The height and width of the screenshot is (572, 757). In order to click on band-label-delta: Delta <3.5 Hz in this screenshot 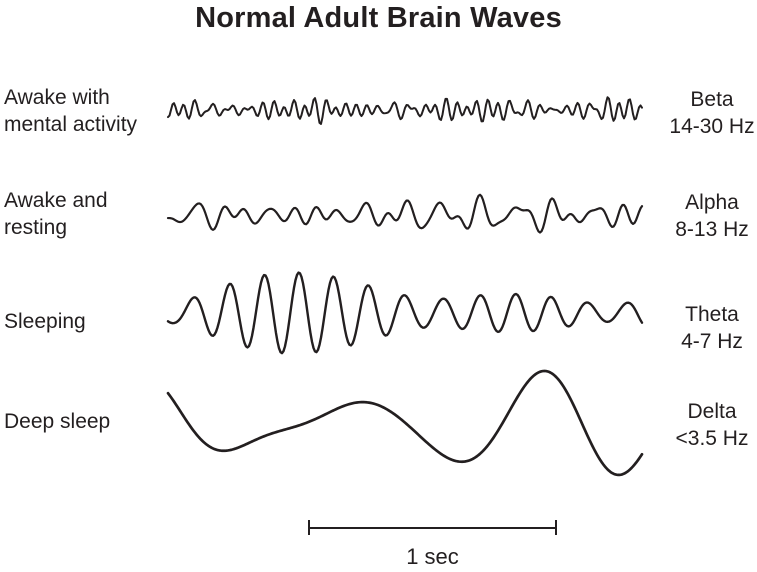, I will do `click(709, 425)`.